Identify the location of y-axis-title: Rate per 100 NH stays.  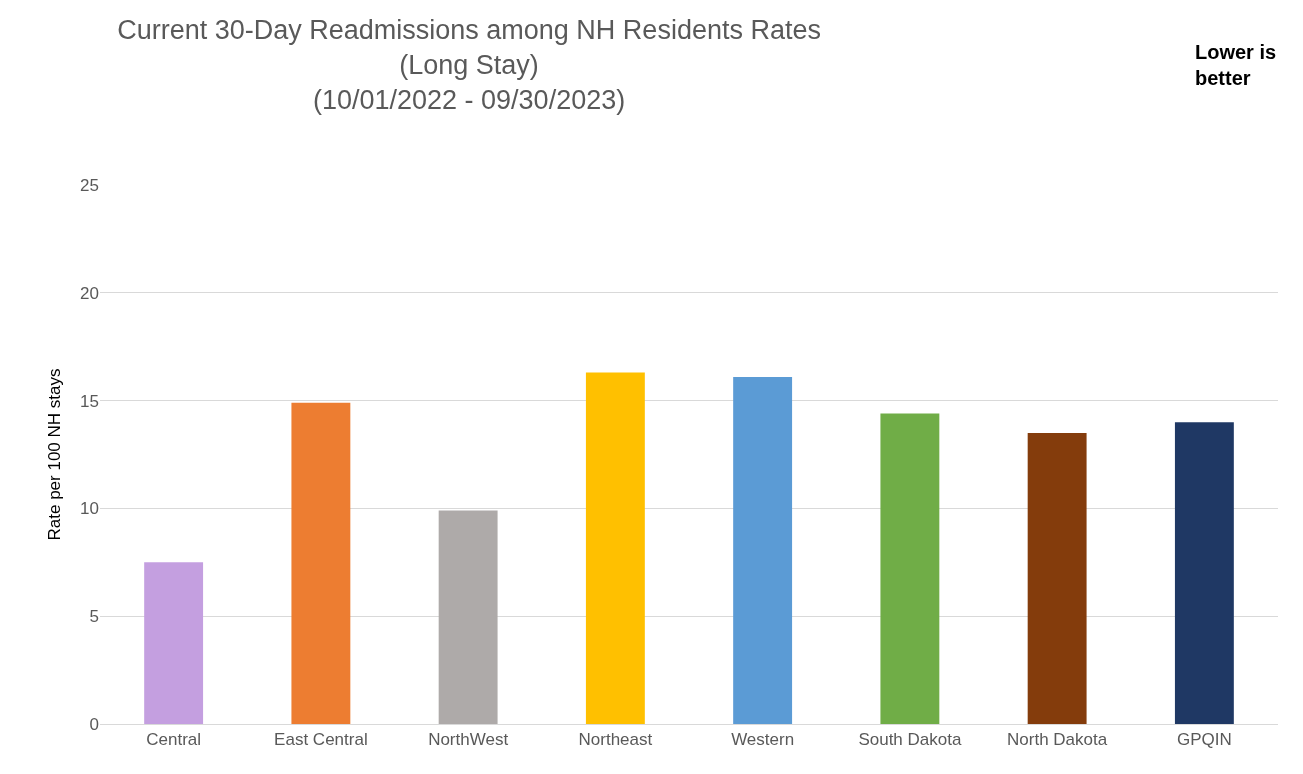
(54, 454).